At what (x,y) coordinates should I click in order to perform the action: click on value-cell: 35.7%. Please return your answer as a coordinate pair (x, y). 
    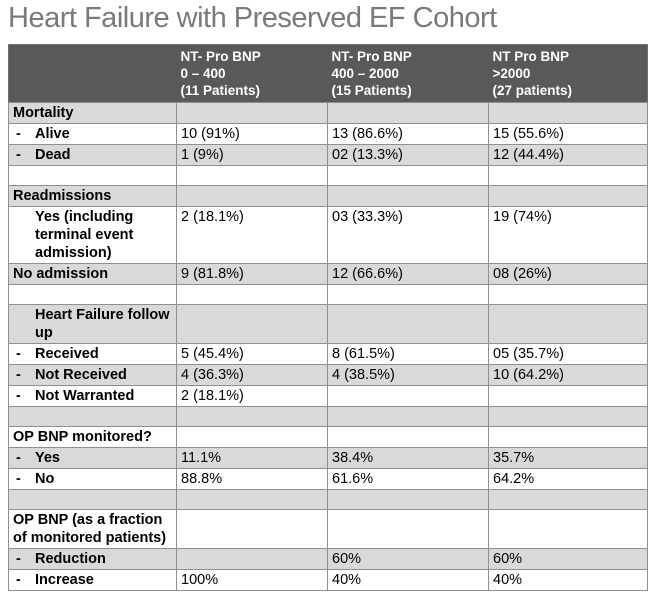
    Looking at the image, I should click on (568, 458).